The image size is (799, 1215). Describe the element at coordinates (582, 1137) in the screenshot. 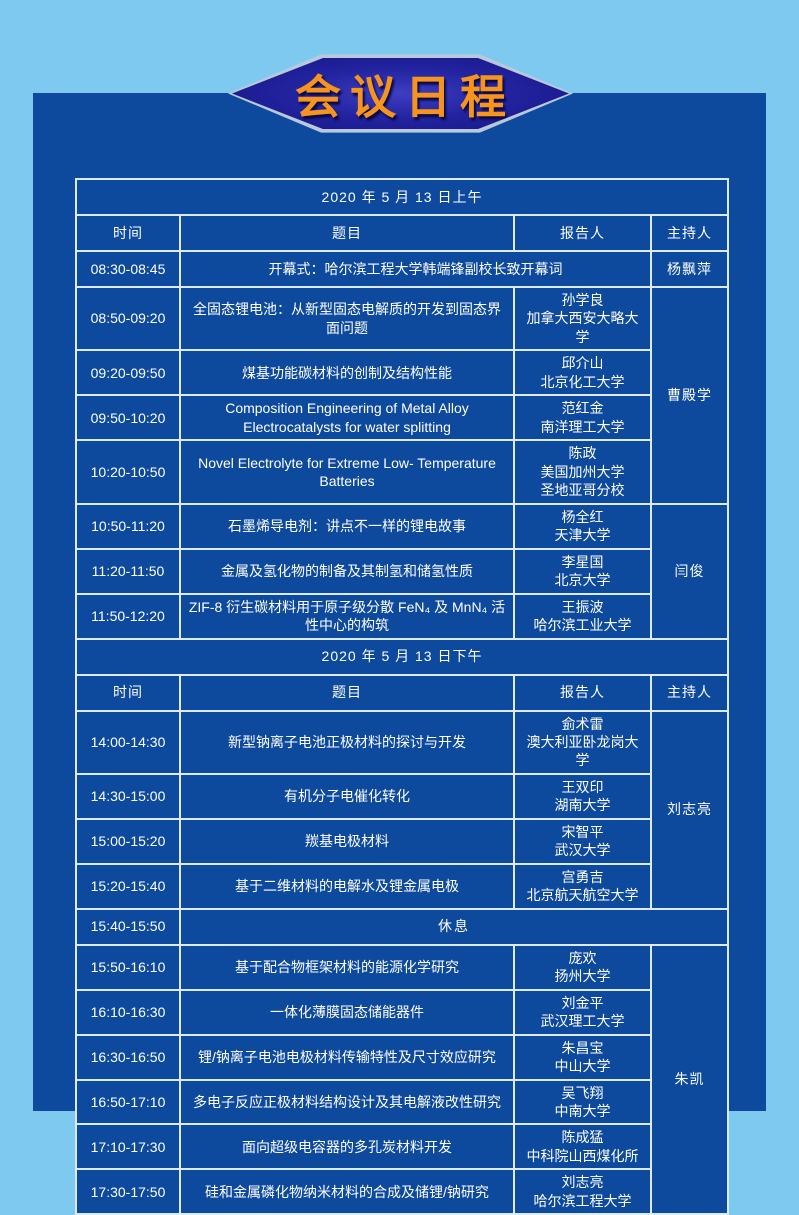

I see `speaker-name: 陈成猛` at that location.